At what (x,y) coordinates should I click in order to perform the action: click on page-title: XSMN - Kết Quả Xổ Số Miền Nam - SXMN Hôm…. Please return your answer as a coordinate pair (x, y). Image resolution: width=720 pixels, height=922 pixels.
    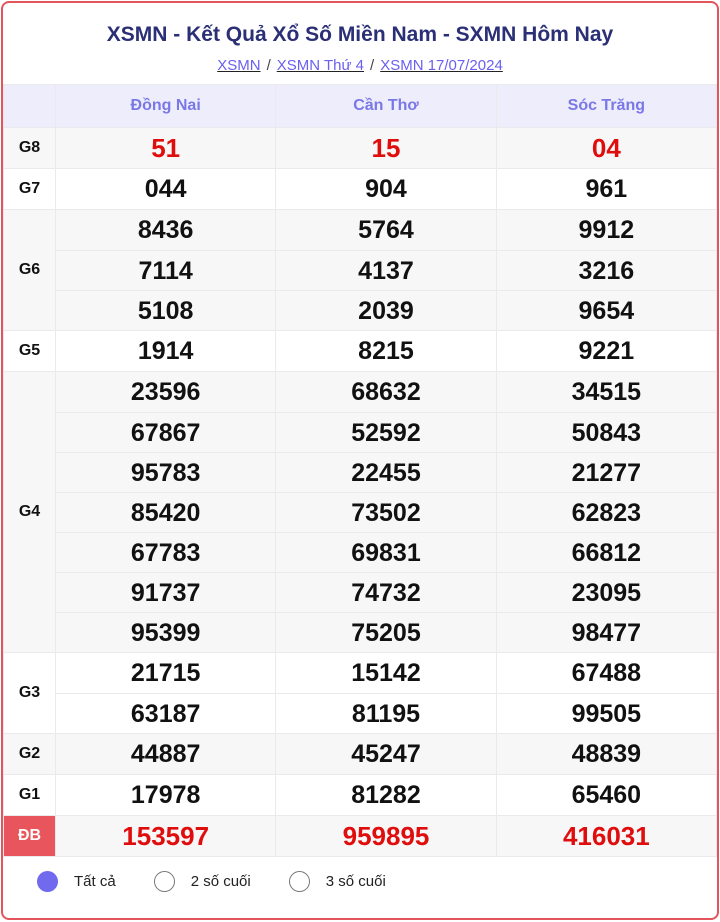
    Looking at the image, I should click on (360, 34).